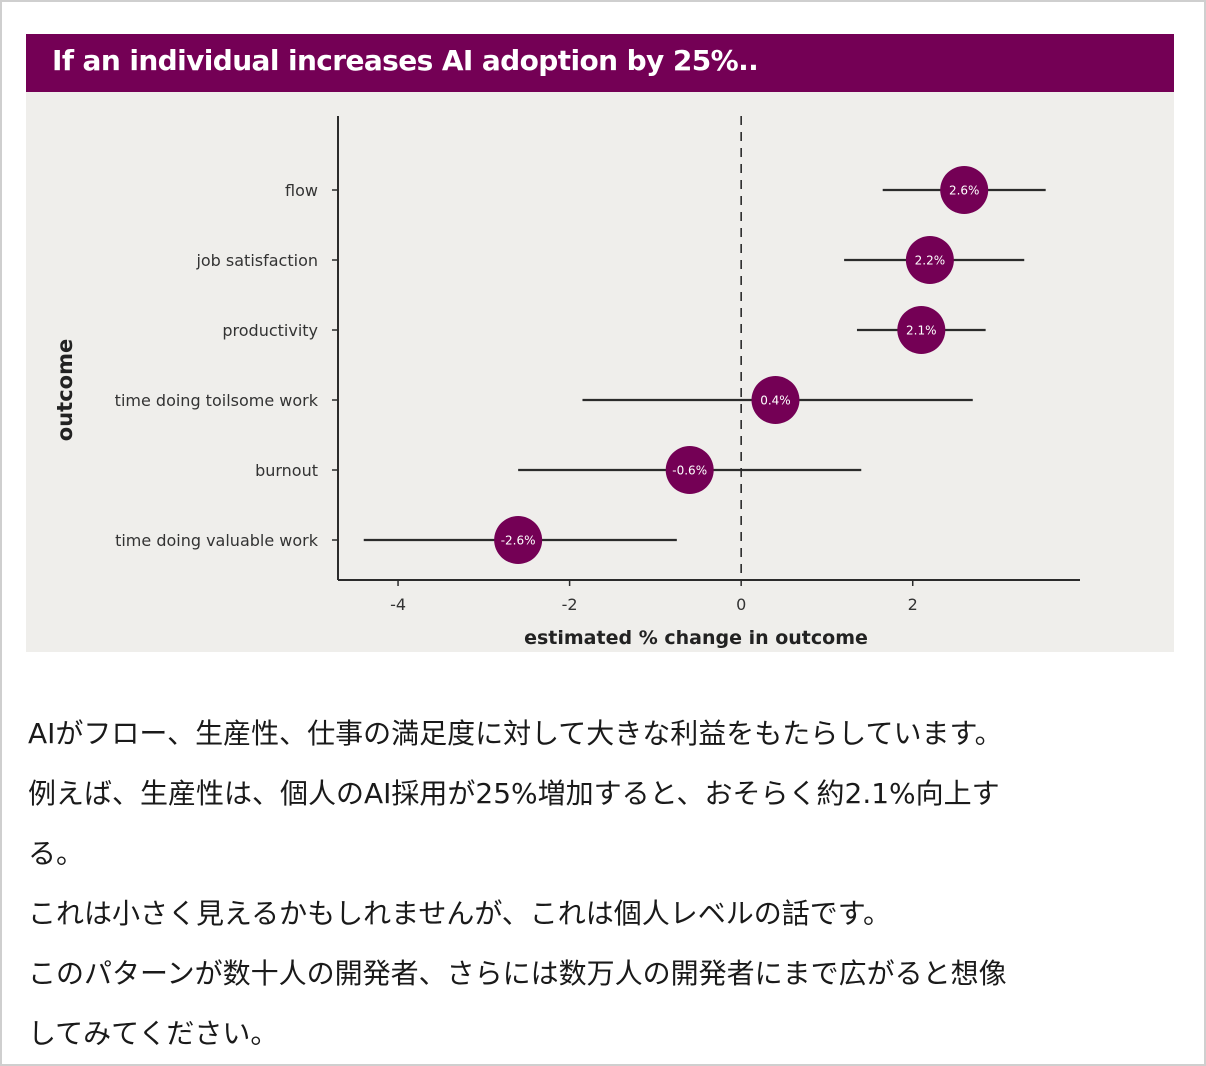 The width and height of the screenshot is (1206, 1066). I want to click on estimate-data-label: 2.2%, so click(930, 261).